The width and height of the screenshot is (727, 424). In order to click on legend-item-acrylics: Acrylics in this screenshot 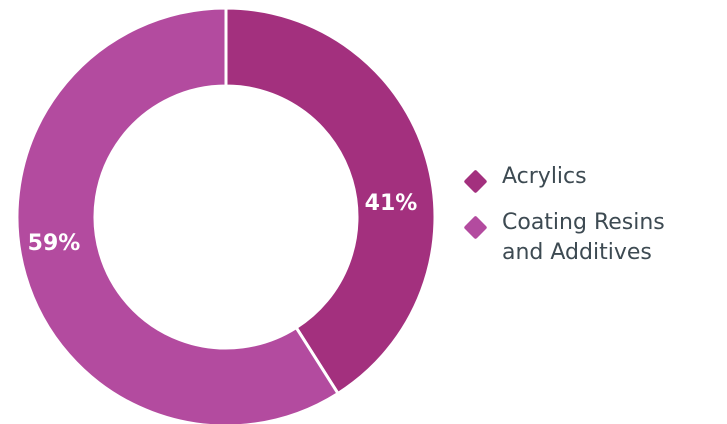, I will do `click(591, 178)`.